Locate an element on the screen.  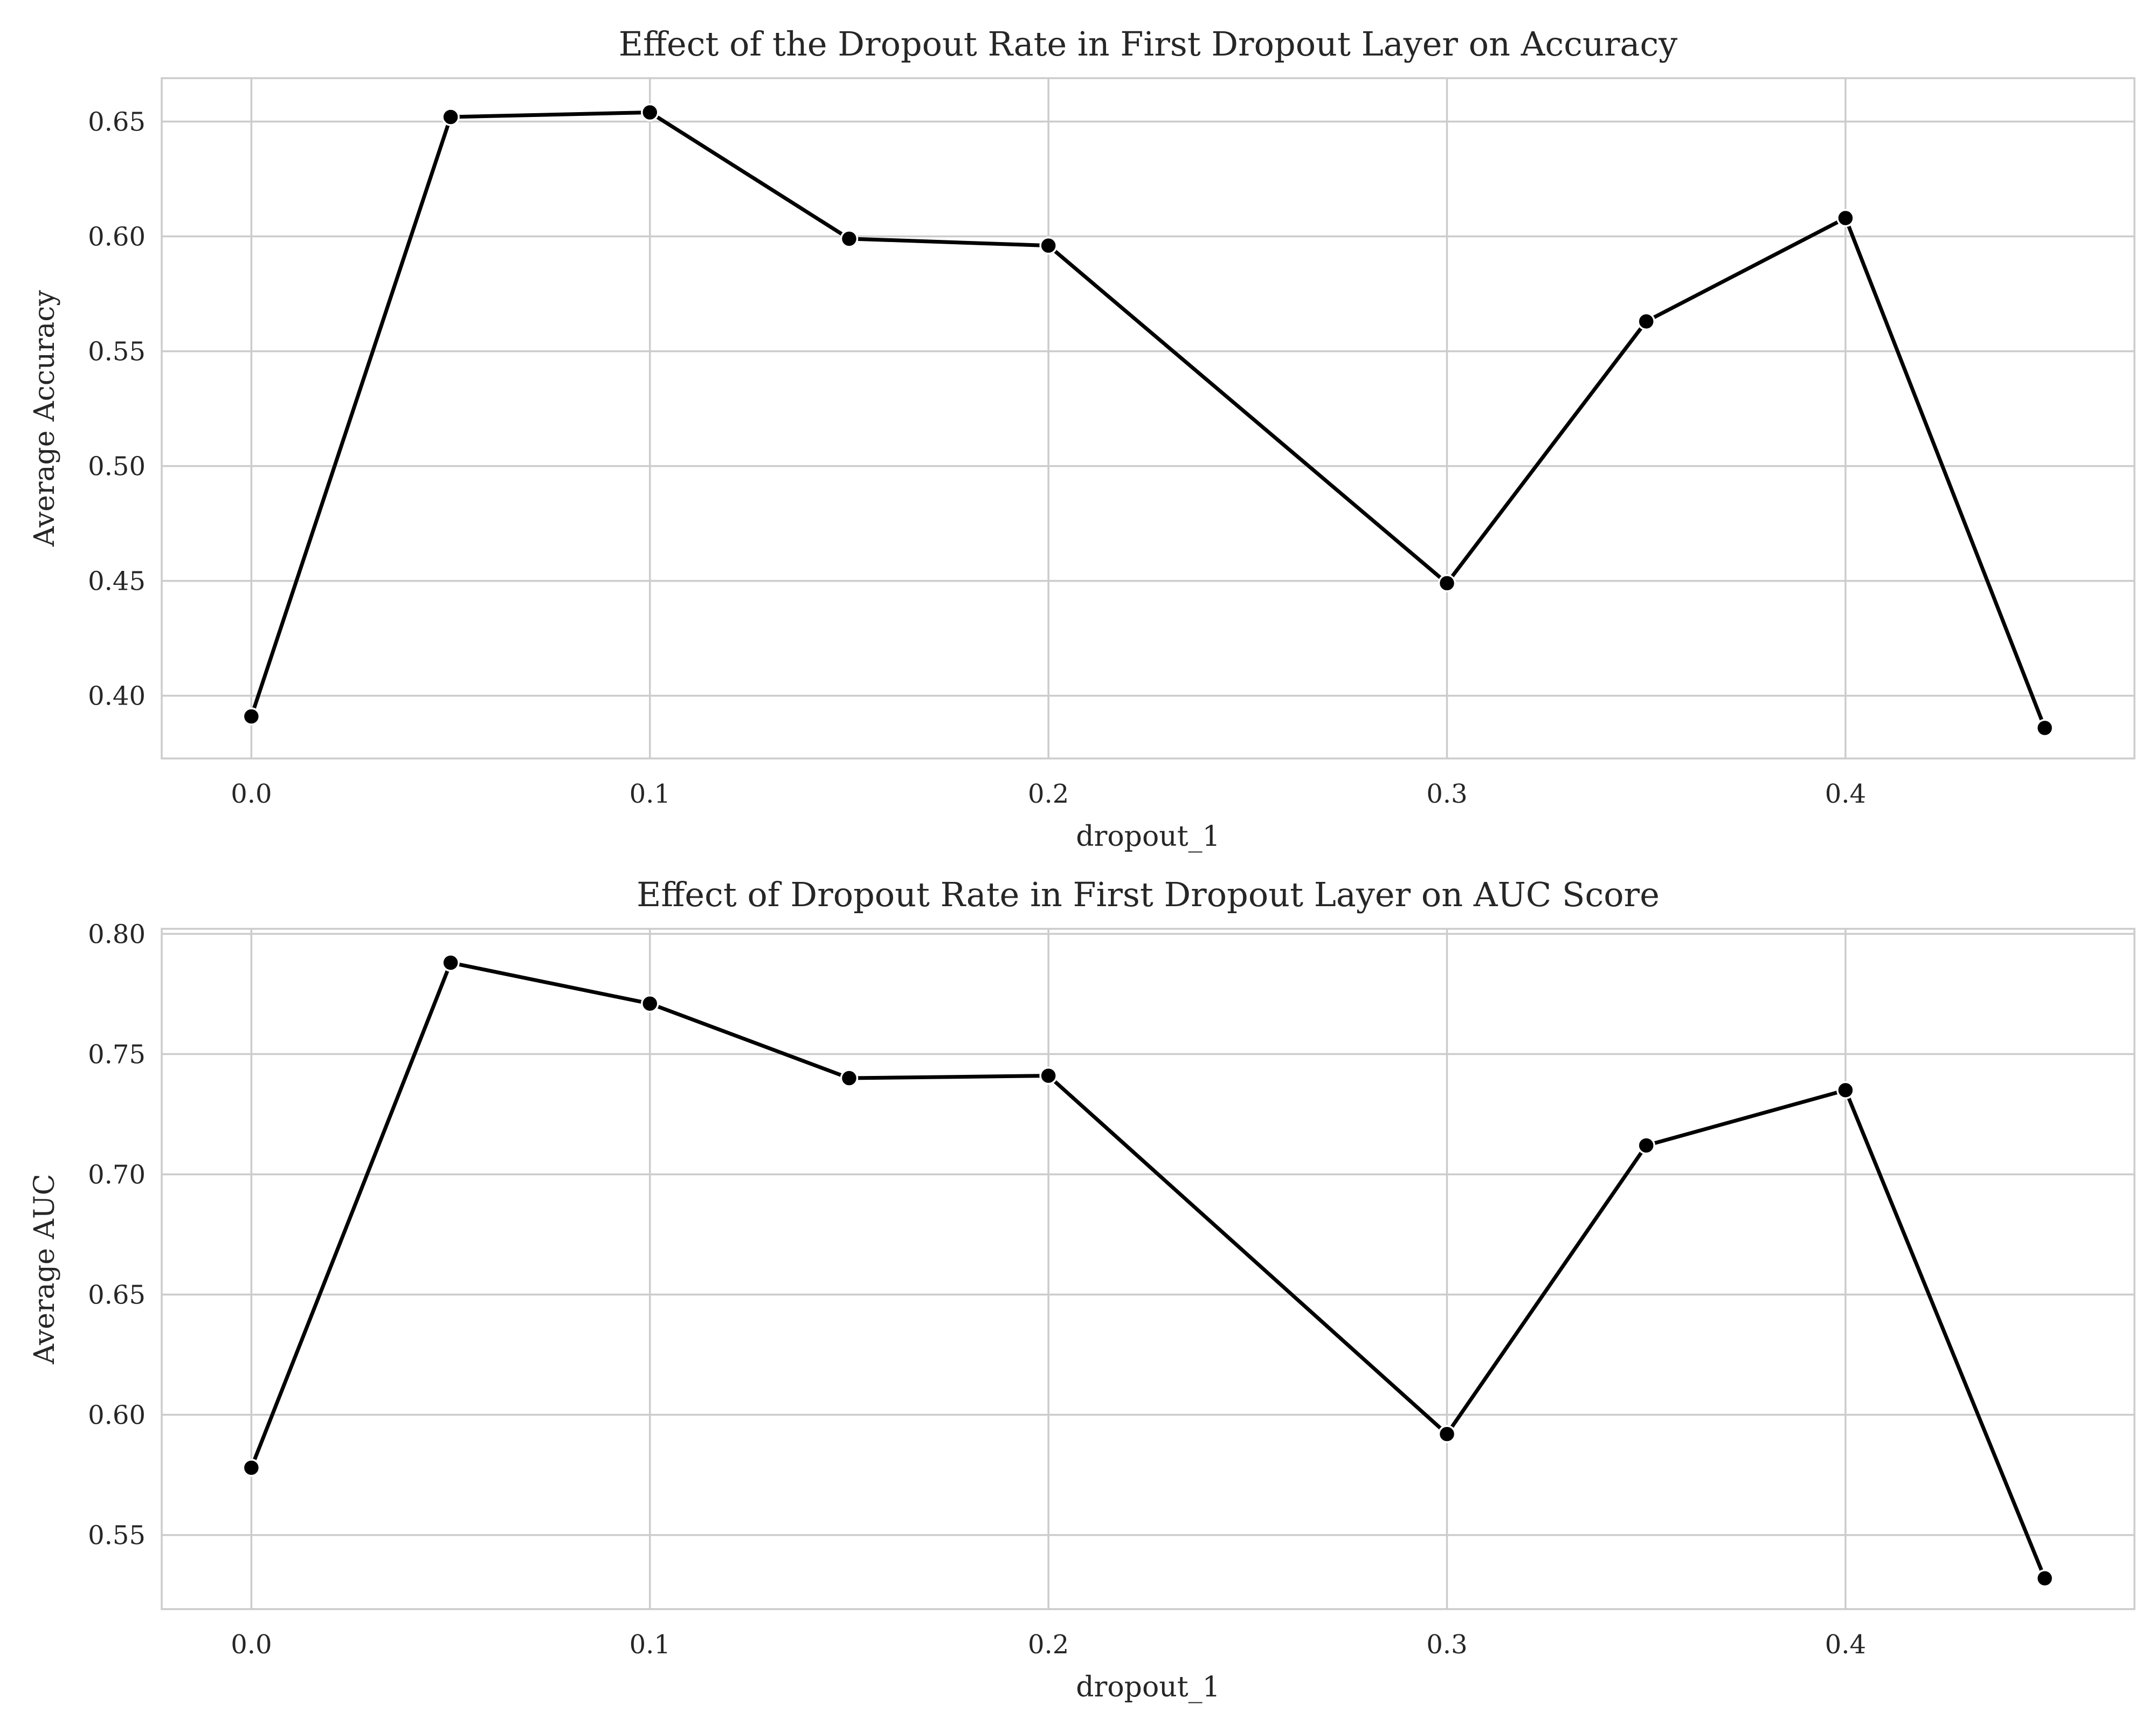
y-tick-label: 0.40 is located at coordinates (117, 696).